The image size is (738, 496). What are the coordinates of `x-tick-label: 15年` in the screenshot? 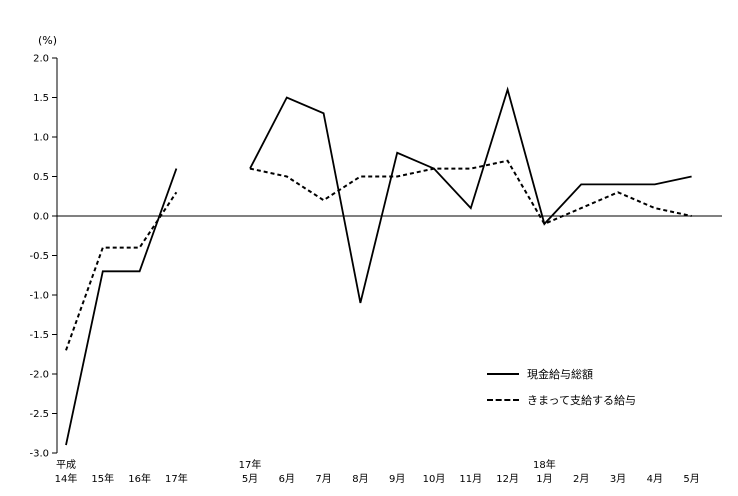 It's located at (102, 478).